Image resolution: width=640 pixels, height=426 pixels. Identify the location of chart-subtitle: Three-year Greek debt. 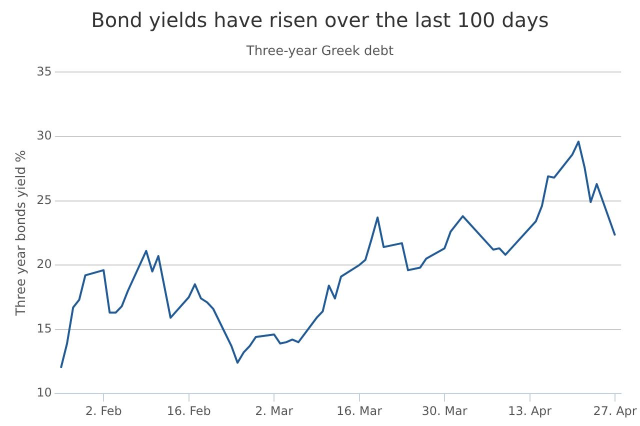
(320, 51).